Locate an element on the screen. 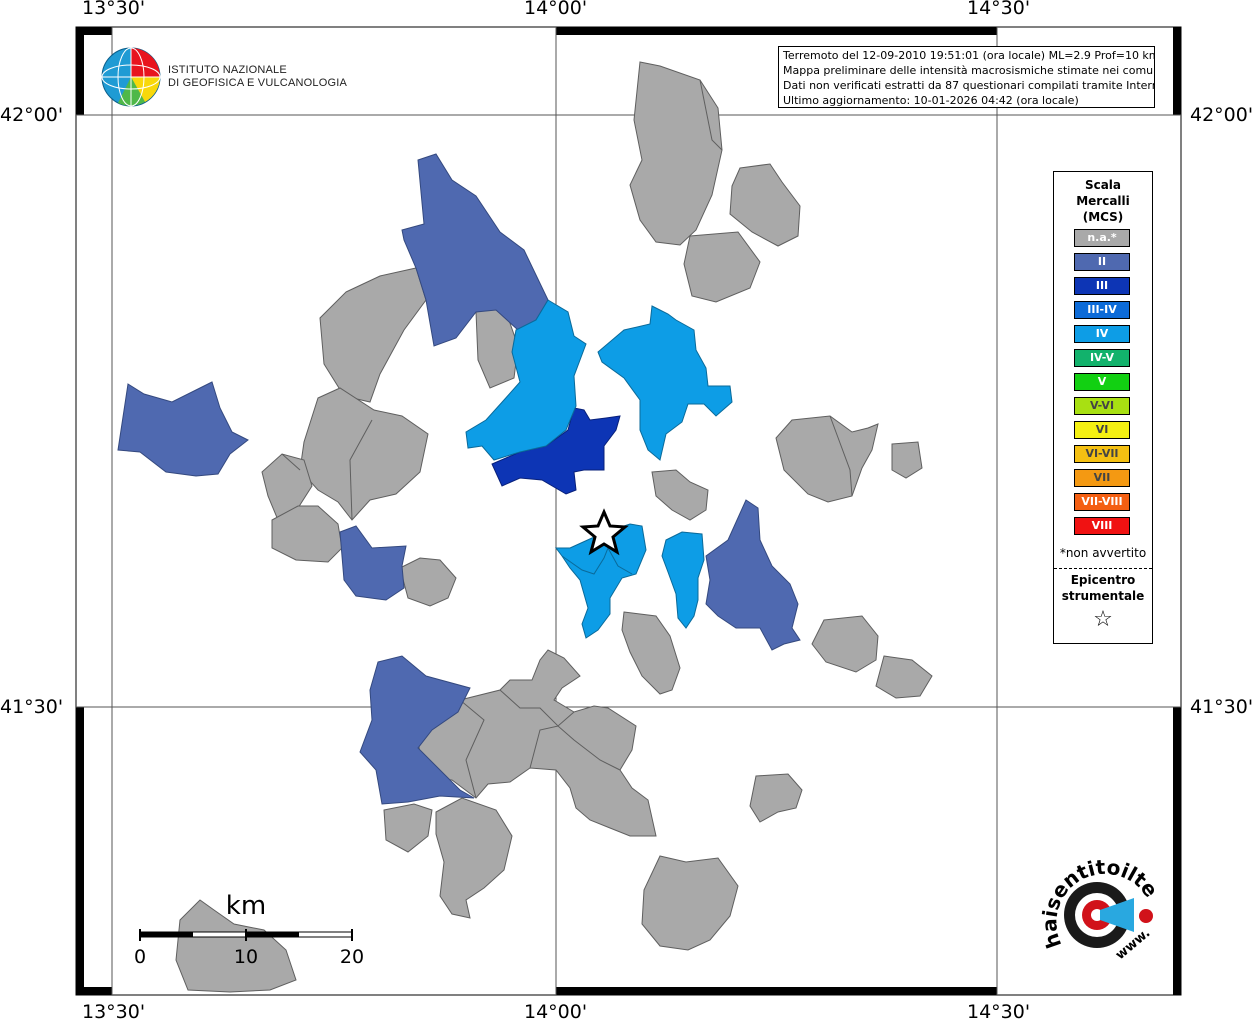 Image resolution: width=1255 pixels, height=1028 pixels. legend-item: V is located at coordinates (1102, 382).